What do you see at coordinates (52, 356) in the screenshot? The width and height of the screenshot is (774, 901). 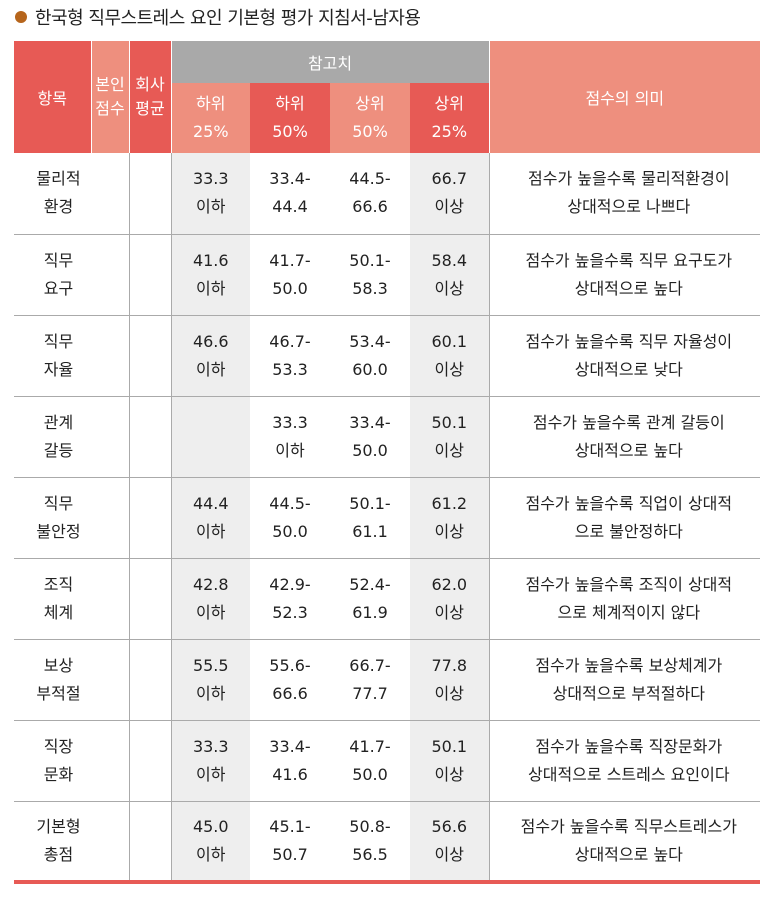 I see `row-item-label: 직무 자율` at bounding box center [52, 356].